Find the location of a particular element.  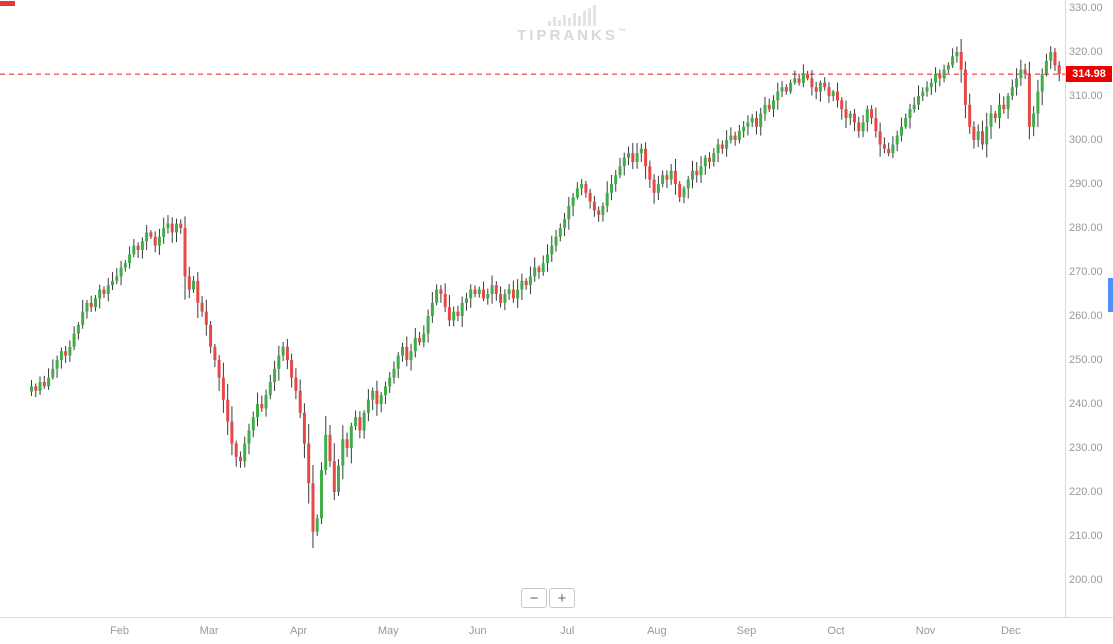

y-axis-label: 240.00 is located at coordinates (1086, 404).